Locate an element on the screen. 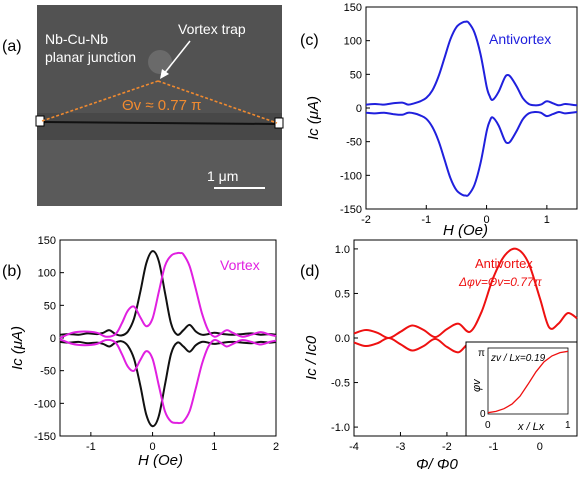 The image size is (581, 478). inset-xlabel: x / Lx is located at coordinates (531, 427).